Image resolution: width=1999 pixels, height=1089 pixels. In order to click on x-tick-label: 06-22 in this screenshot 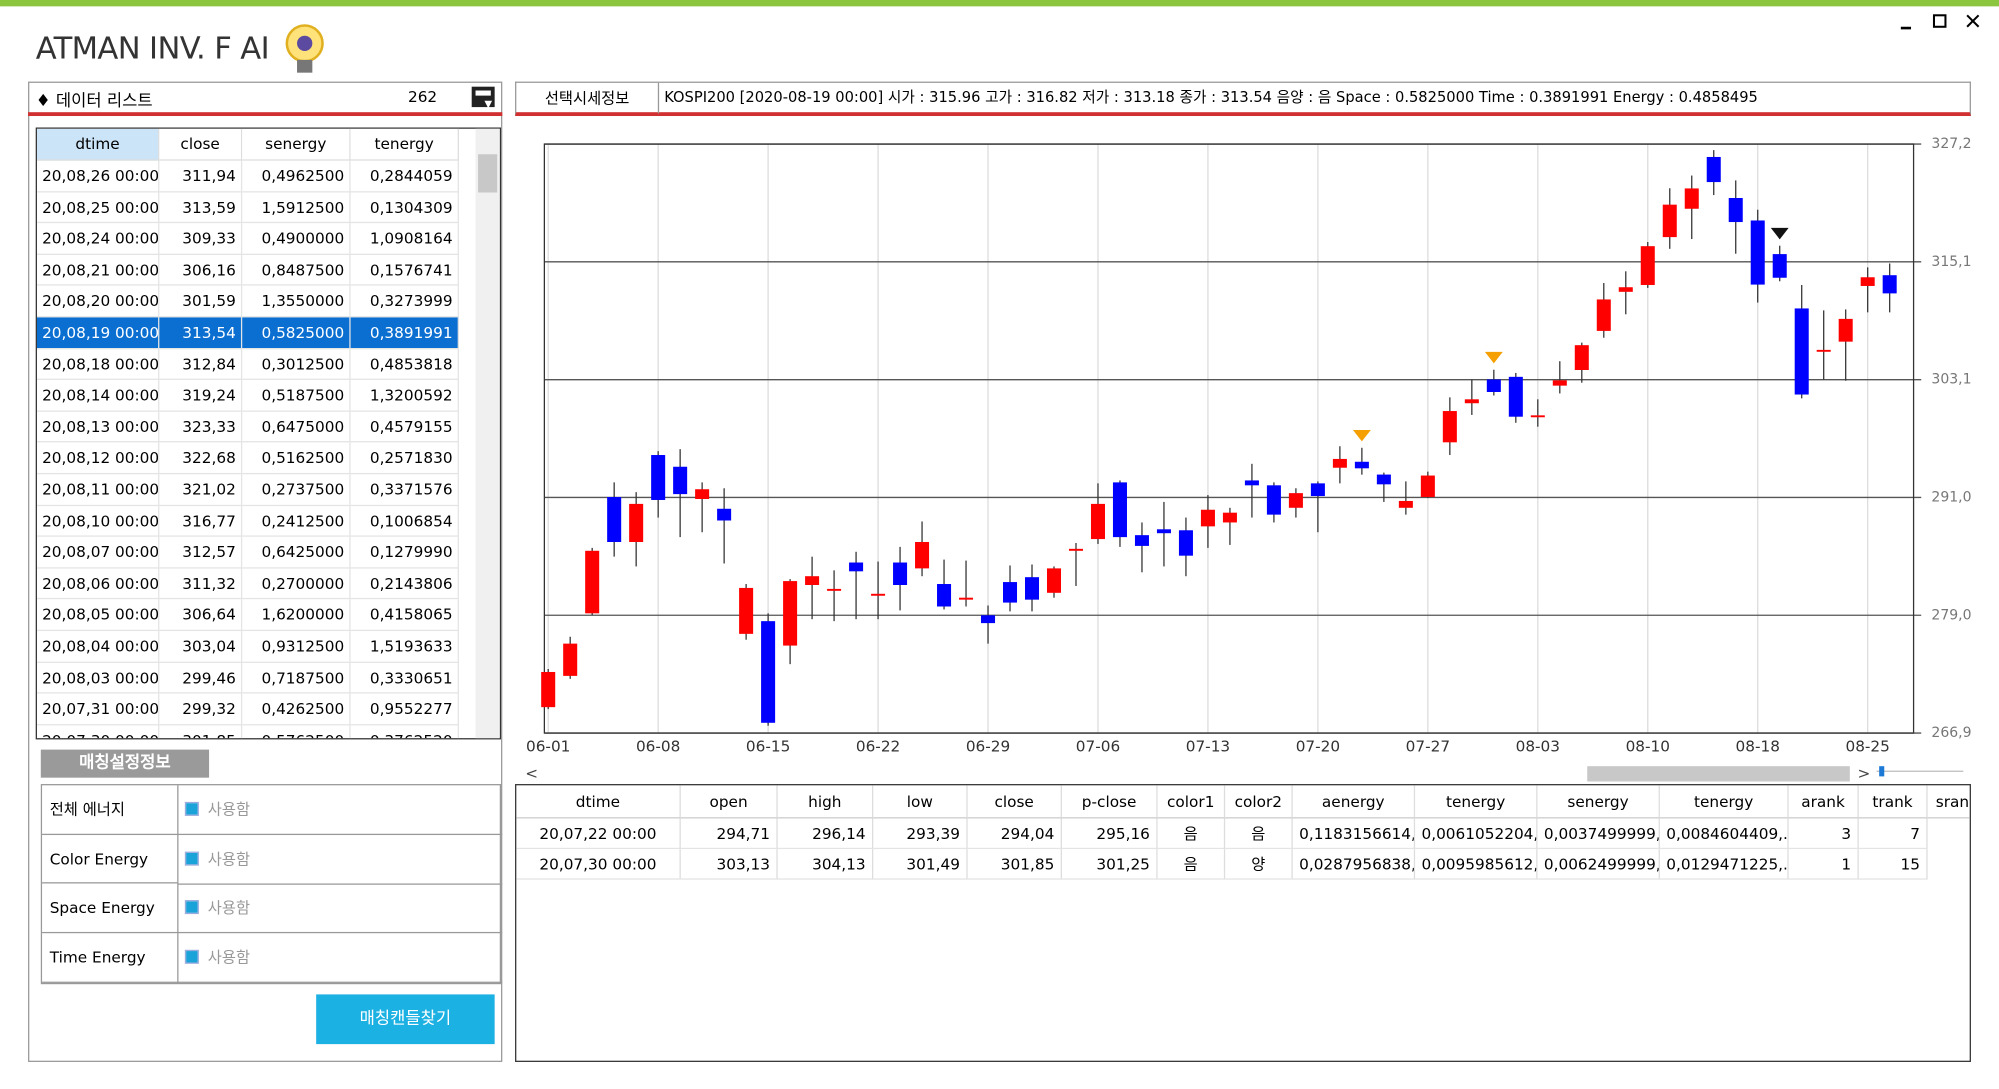, I will do `click(878, 747)`.